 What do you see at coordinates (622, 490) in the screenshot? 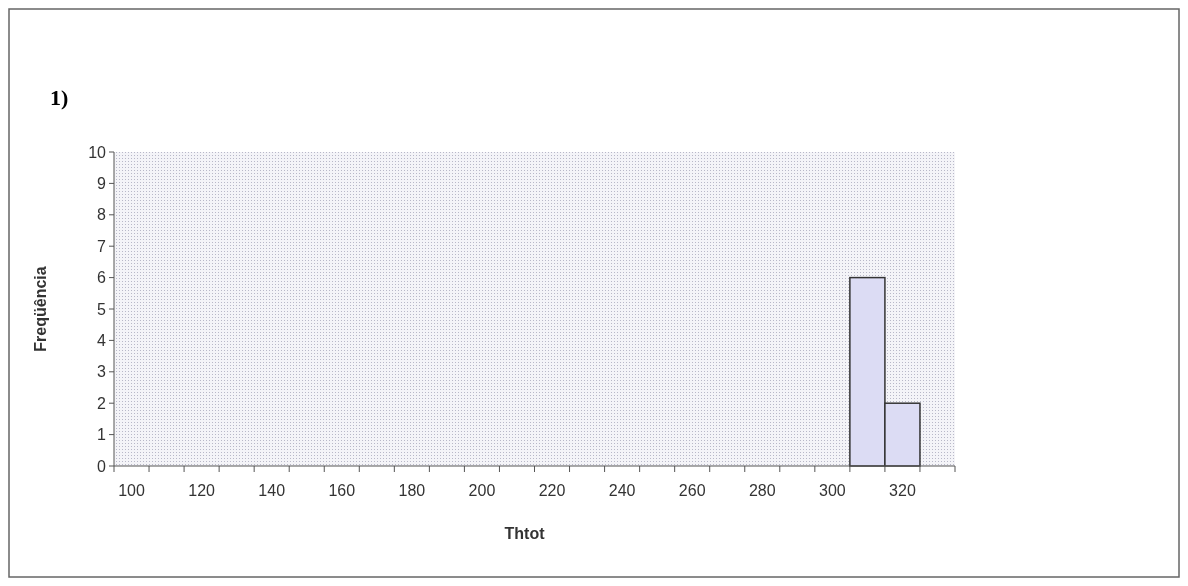
I see `x-tick-label: 240` at bounding box center [622, 490].